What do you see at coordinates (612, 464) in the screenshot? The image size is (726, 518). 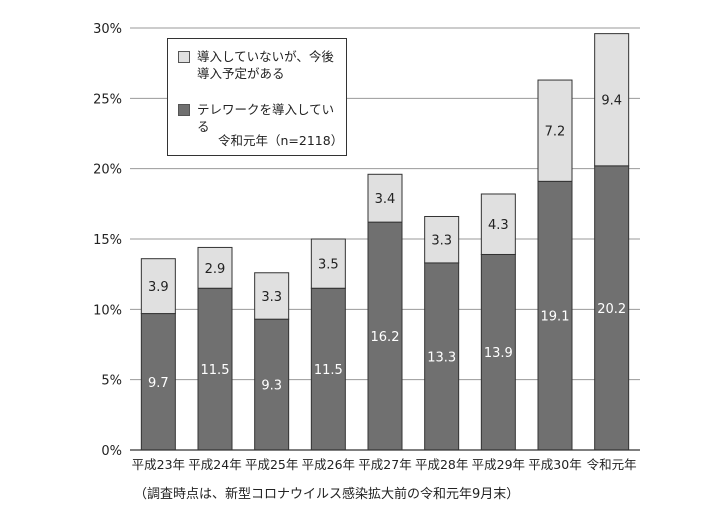 I see `x-tick-label: 令和元年` at bounding box center [612, 464].